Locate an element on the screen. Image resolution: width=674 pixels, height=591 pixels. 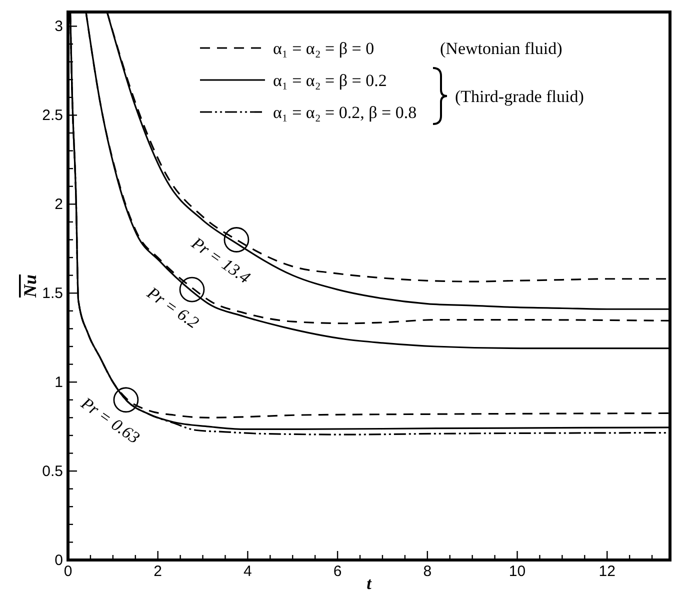
y-axis-title: Nu is located at coordinates (30, 286).